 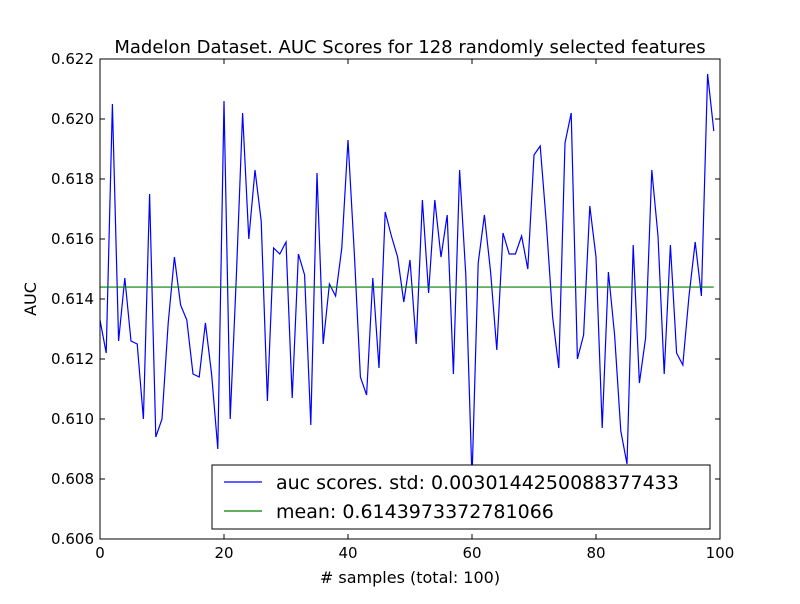 What do you see at coordinates (477, 483) in the screenshot?
I see `legend-label-auc-scores: auc scores. std: 0.00301442500883774​33` at bounding box center [477, 483].